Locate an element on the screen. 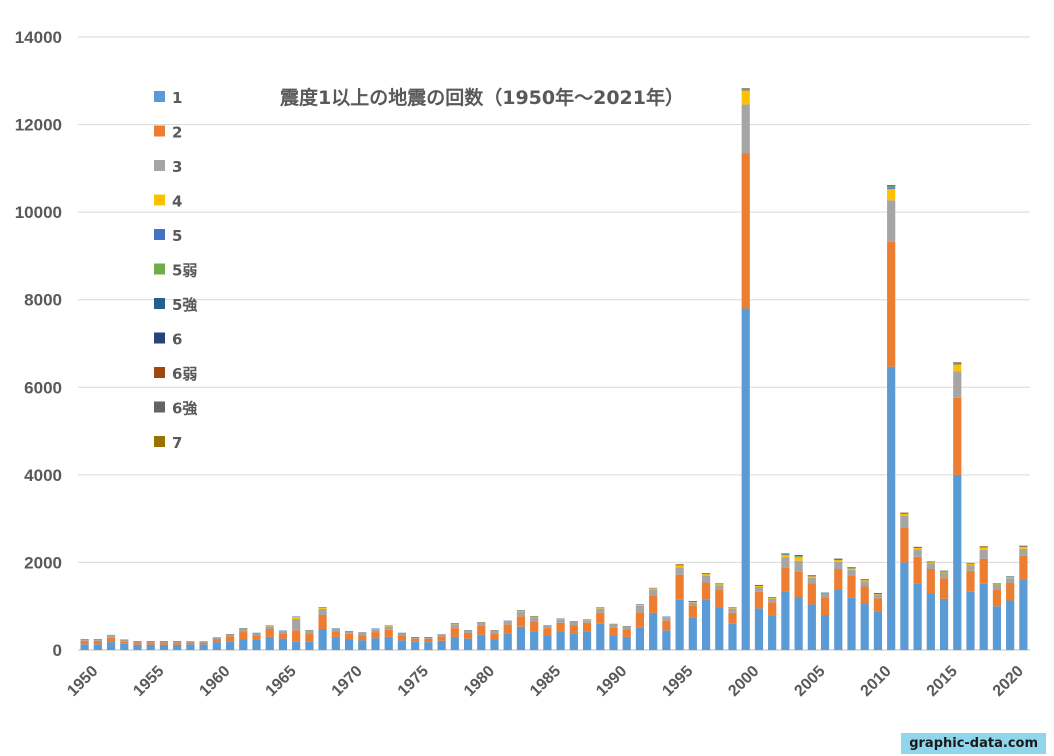  legend-label-2: 2 is located at coordinates (177, 133).